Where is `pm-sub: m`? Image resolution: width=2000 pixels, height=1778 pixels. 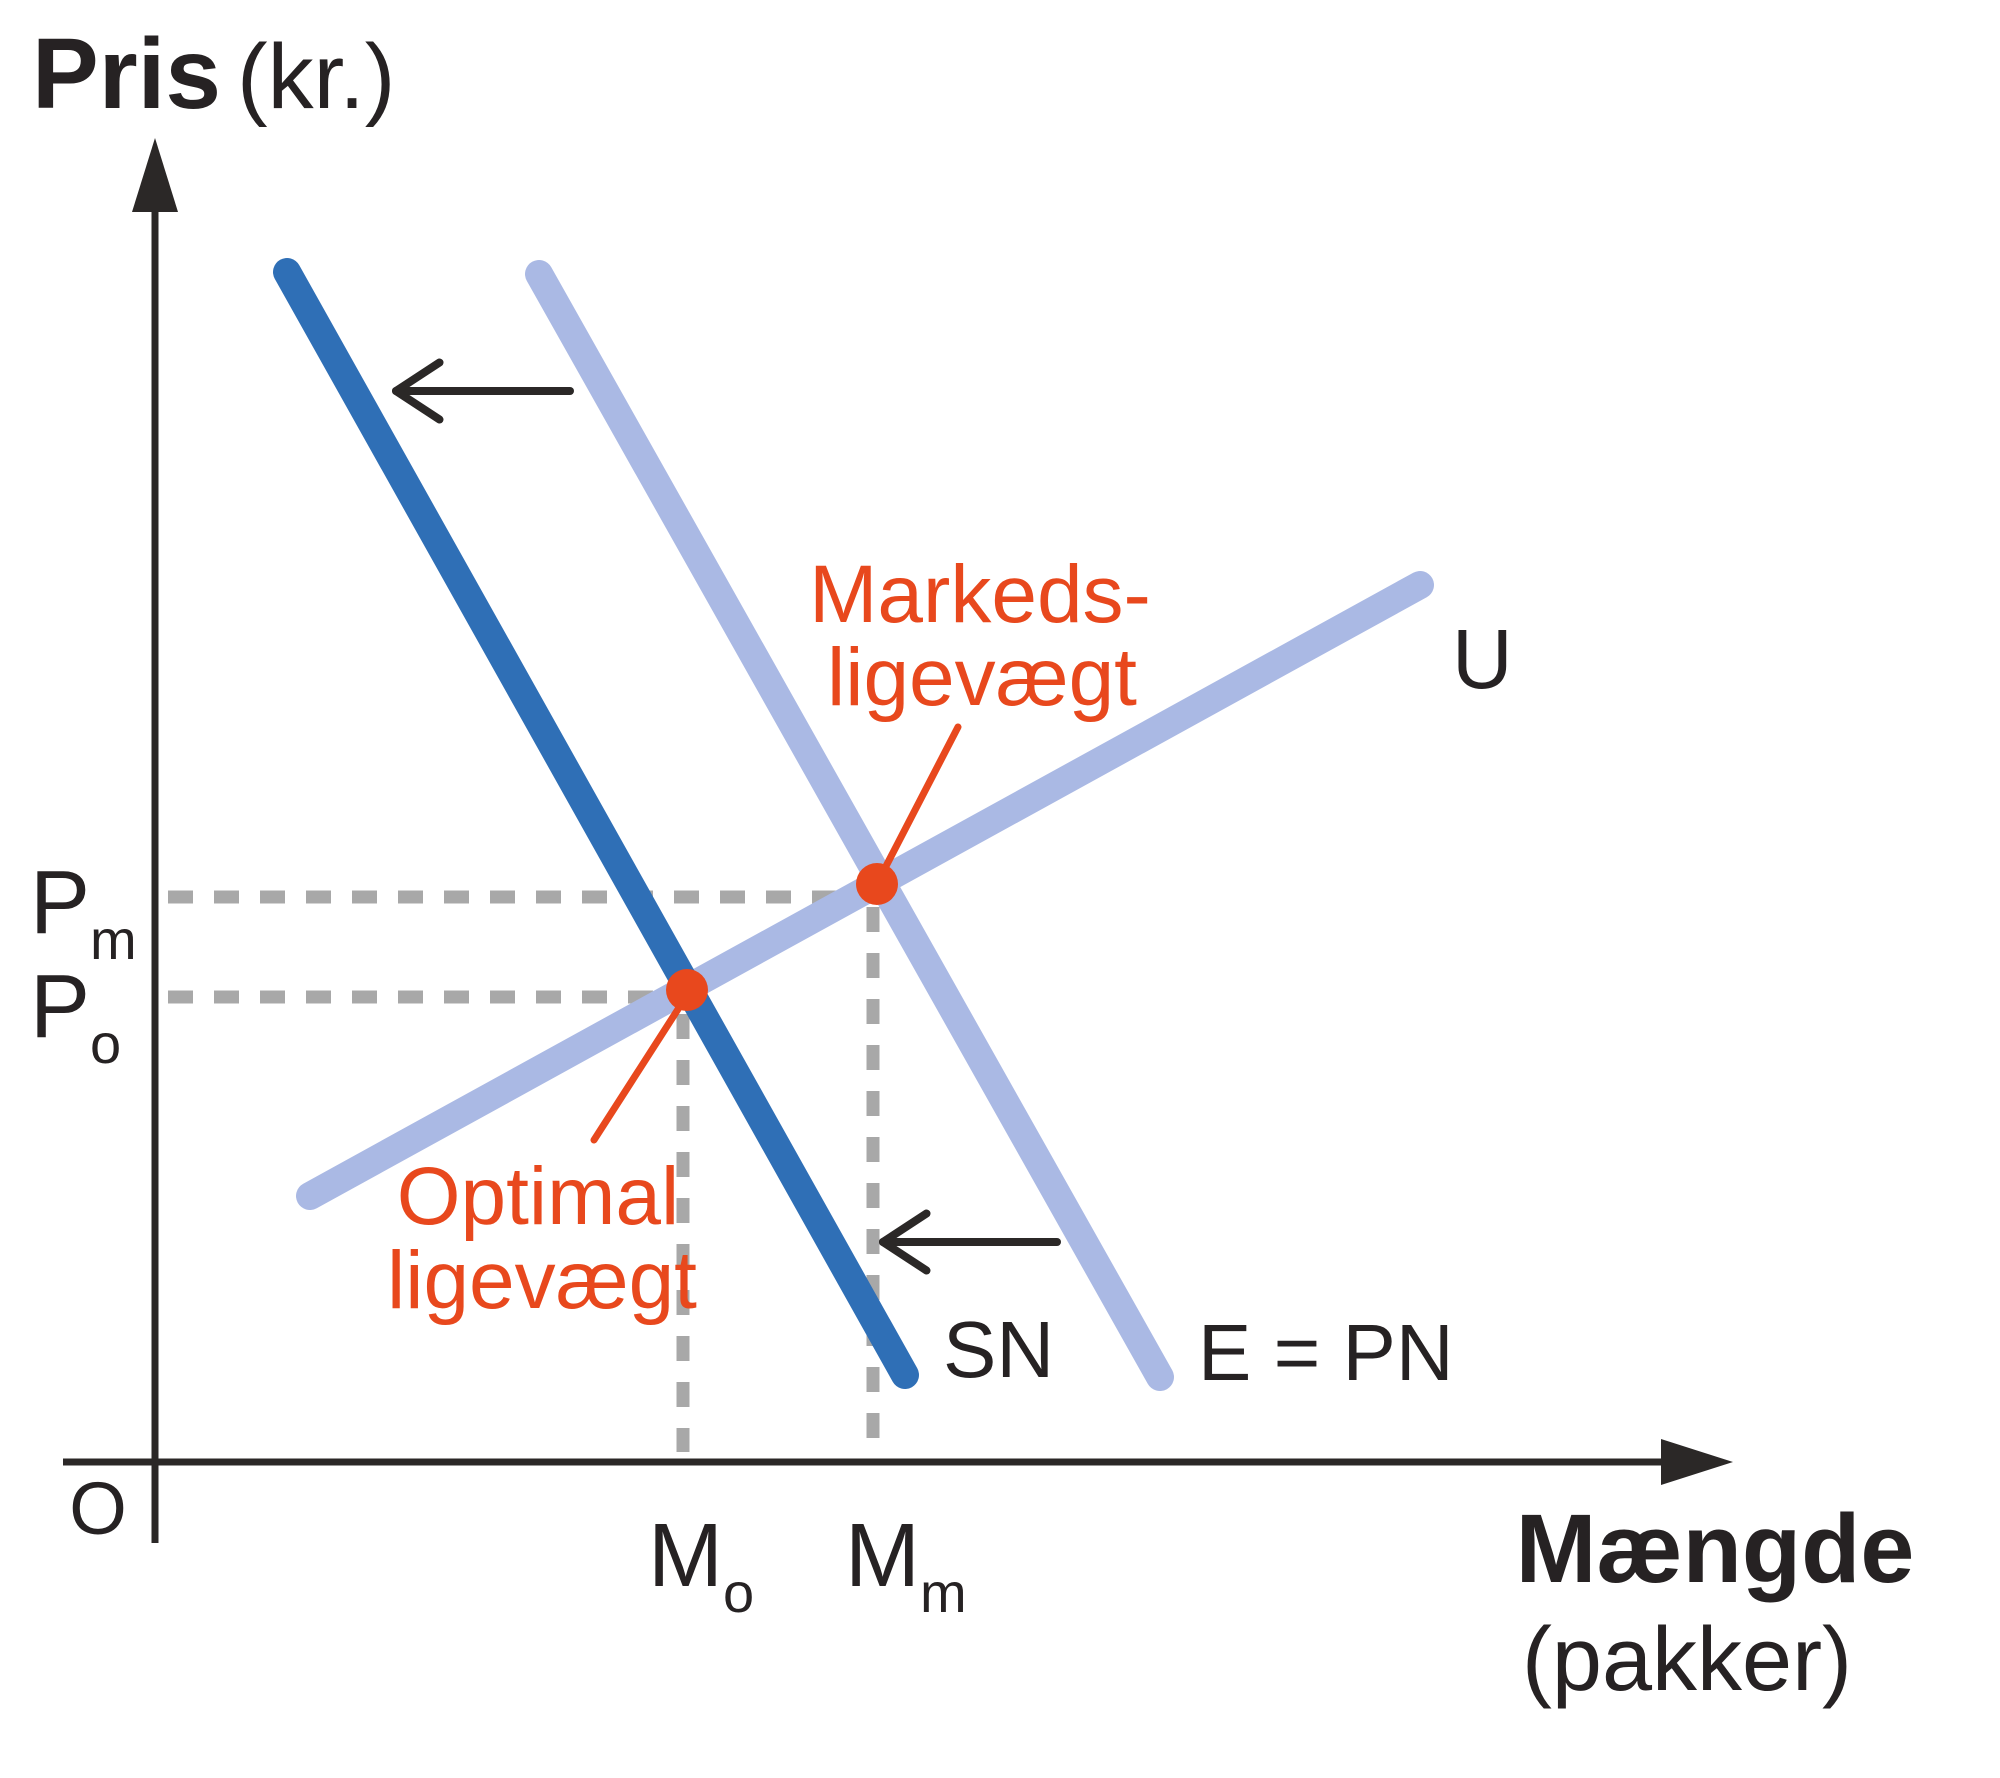 pm-sub: m is located at coordinates (113, 939).